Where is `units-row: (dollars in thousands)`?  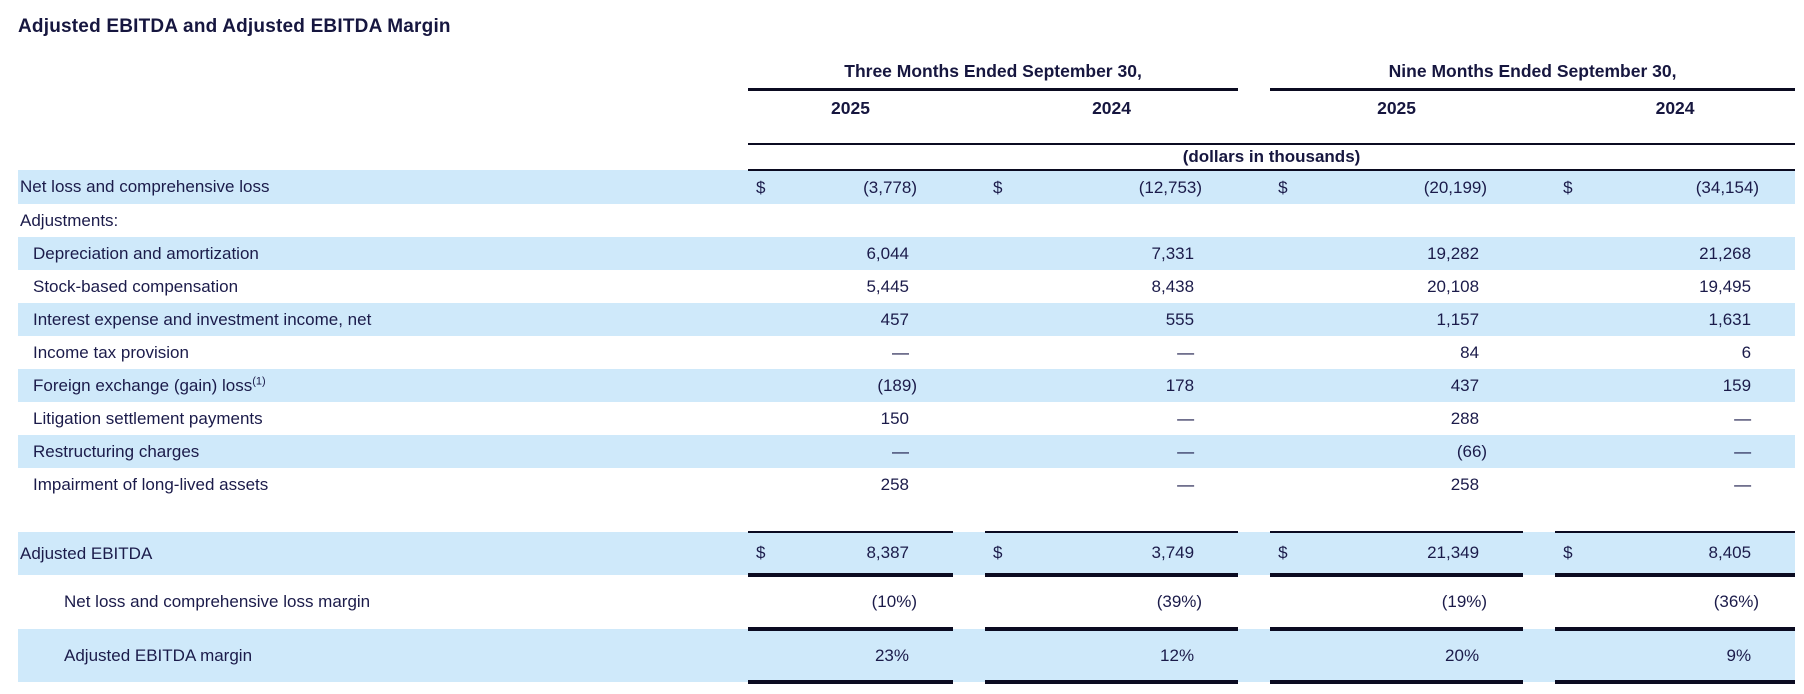 units-row: (dollars in thousands) is located at coordinates (907, 157).